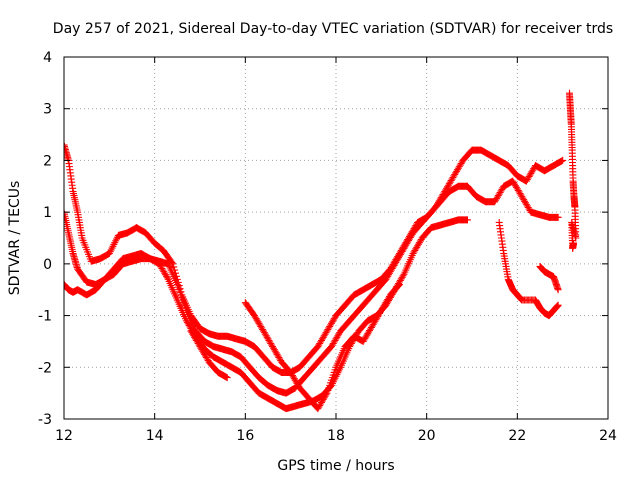  What do you see at coordinates (335, 466) in the screenshot?
I see `x-axis-label: GPS time / hours` at bounding box center [335, 466].